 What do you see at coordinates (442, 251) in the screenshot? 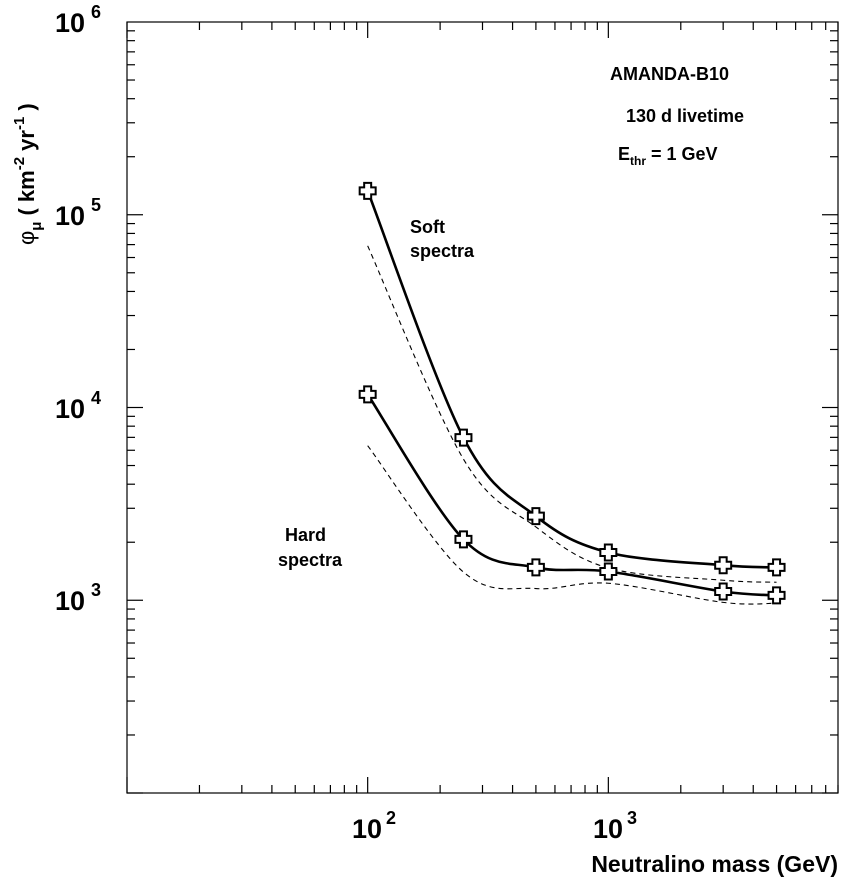
I see `soft-spectra-label-line2: spectra` at bounding box center [442, 251].